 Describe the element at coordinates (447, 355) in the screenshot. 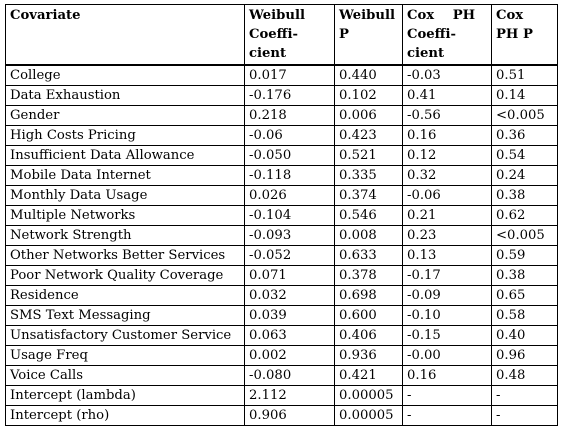

I see `cell-cox-coefficient: -0.00` at that location.